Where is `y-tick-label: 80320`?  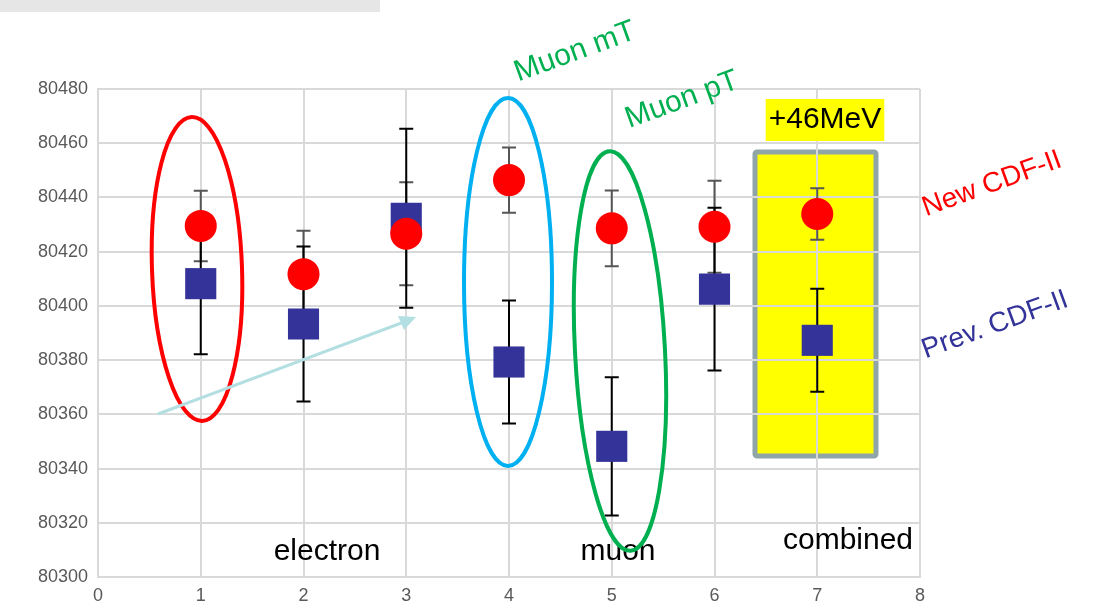 y-tick-label: 80320 is located at coordinates (62, 521).